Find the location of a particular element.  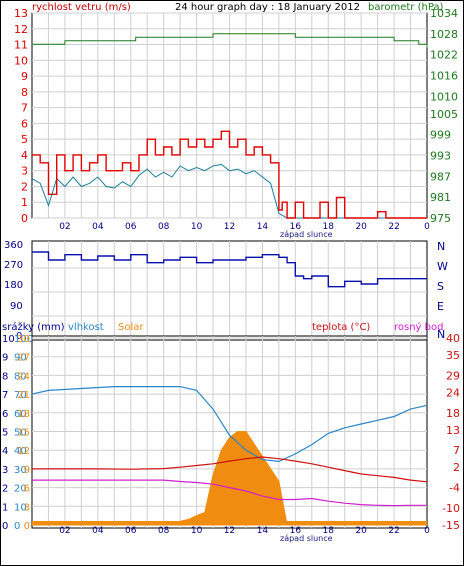

direction-degree-ticks: 360 270 180 90 0 is located at coordinates (13, 291).